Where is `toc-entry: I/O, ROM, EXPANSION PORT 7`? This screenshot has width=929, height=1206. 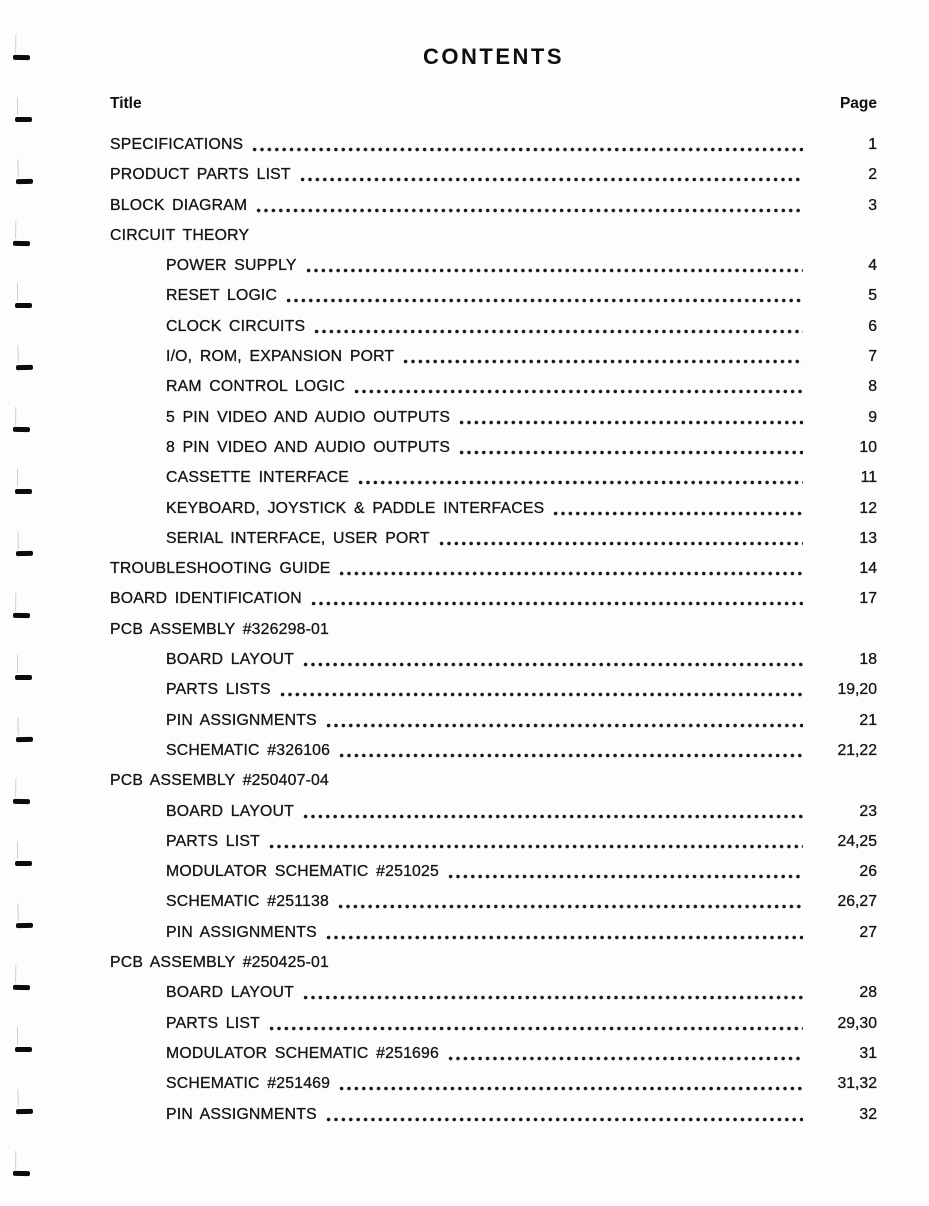
toc-entry: I/O, ROM, EXPANSION PORT 7 is located at coordinates (493, 357).